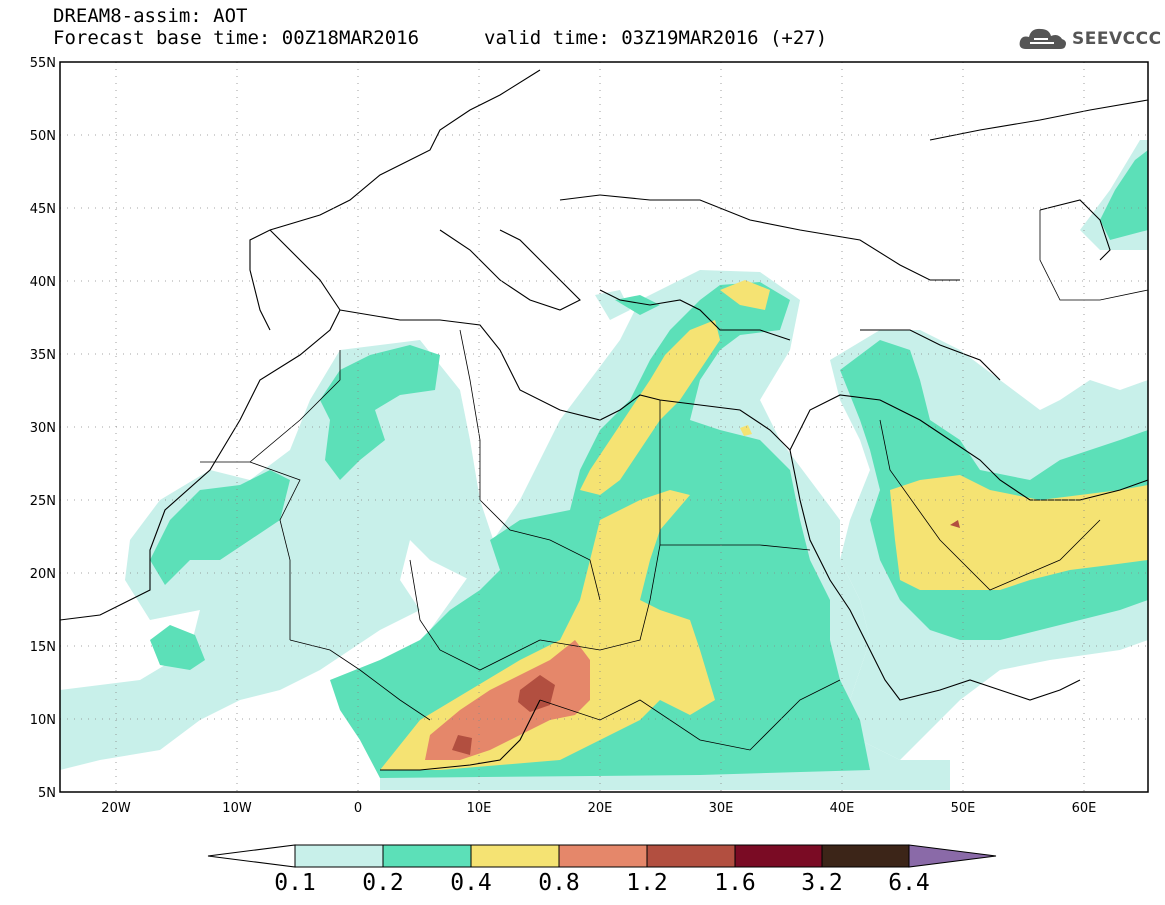 Image resolution: width=1165 pixels, height=905 pixels. What do you see at coordinates (43, 136) in the screenshot?
I see `lat-label: 50N` at bounding box center [43, 136].